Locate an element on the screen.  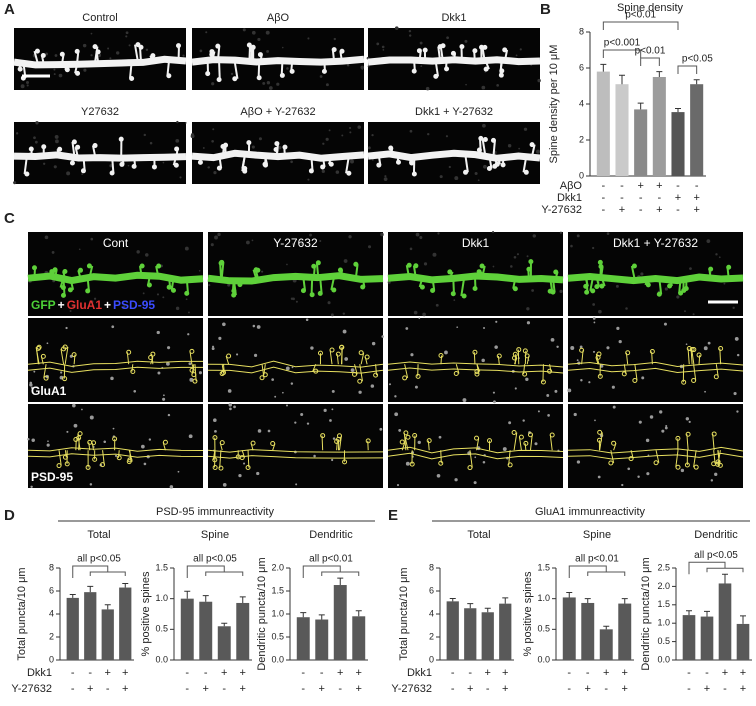
image-label: Y27632 is located at coordinates (100, 112).